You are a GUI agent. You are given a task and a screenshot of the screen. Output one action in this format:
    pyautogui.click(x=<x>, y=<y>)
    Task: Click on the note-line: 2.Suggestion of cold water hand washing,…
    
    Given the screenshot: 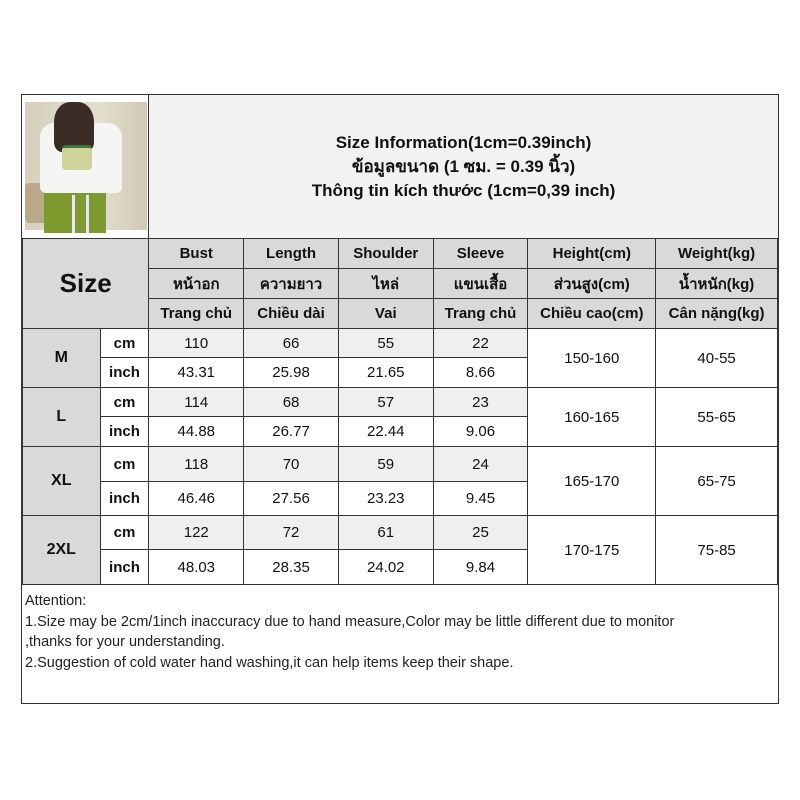 What is the action you would take?
    pyautogui.click(x=269, y=662)
    